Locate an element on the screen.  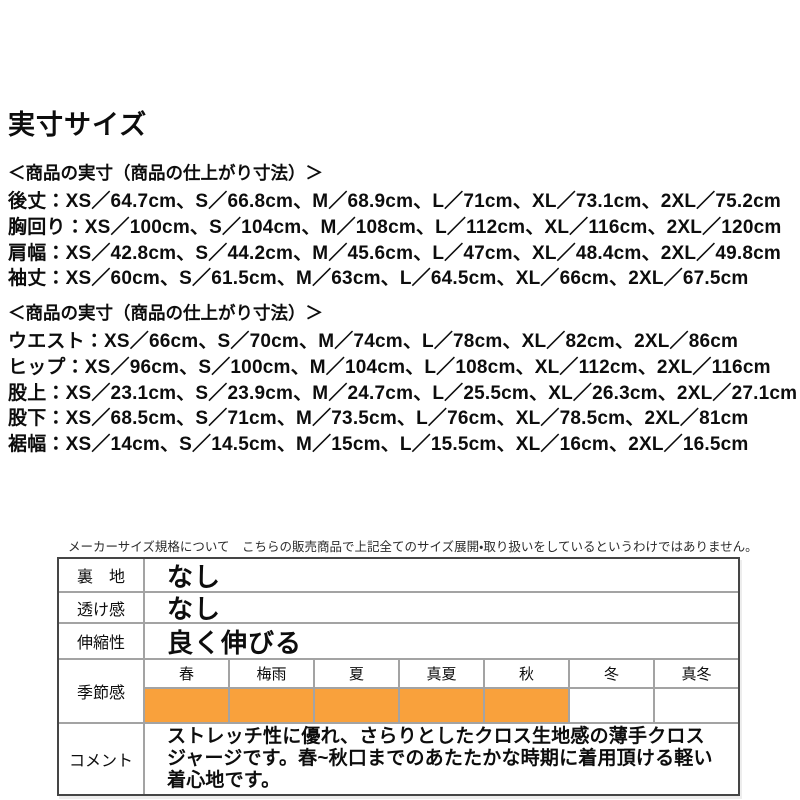
season-grid: 春 梅雨 夏 真夏 秋 冬 真冬 is located at coordinates (441, 691).